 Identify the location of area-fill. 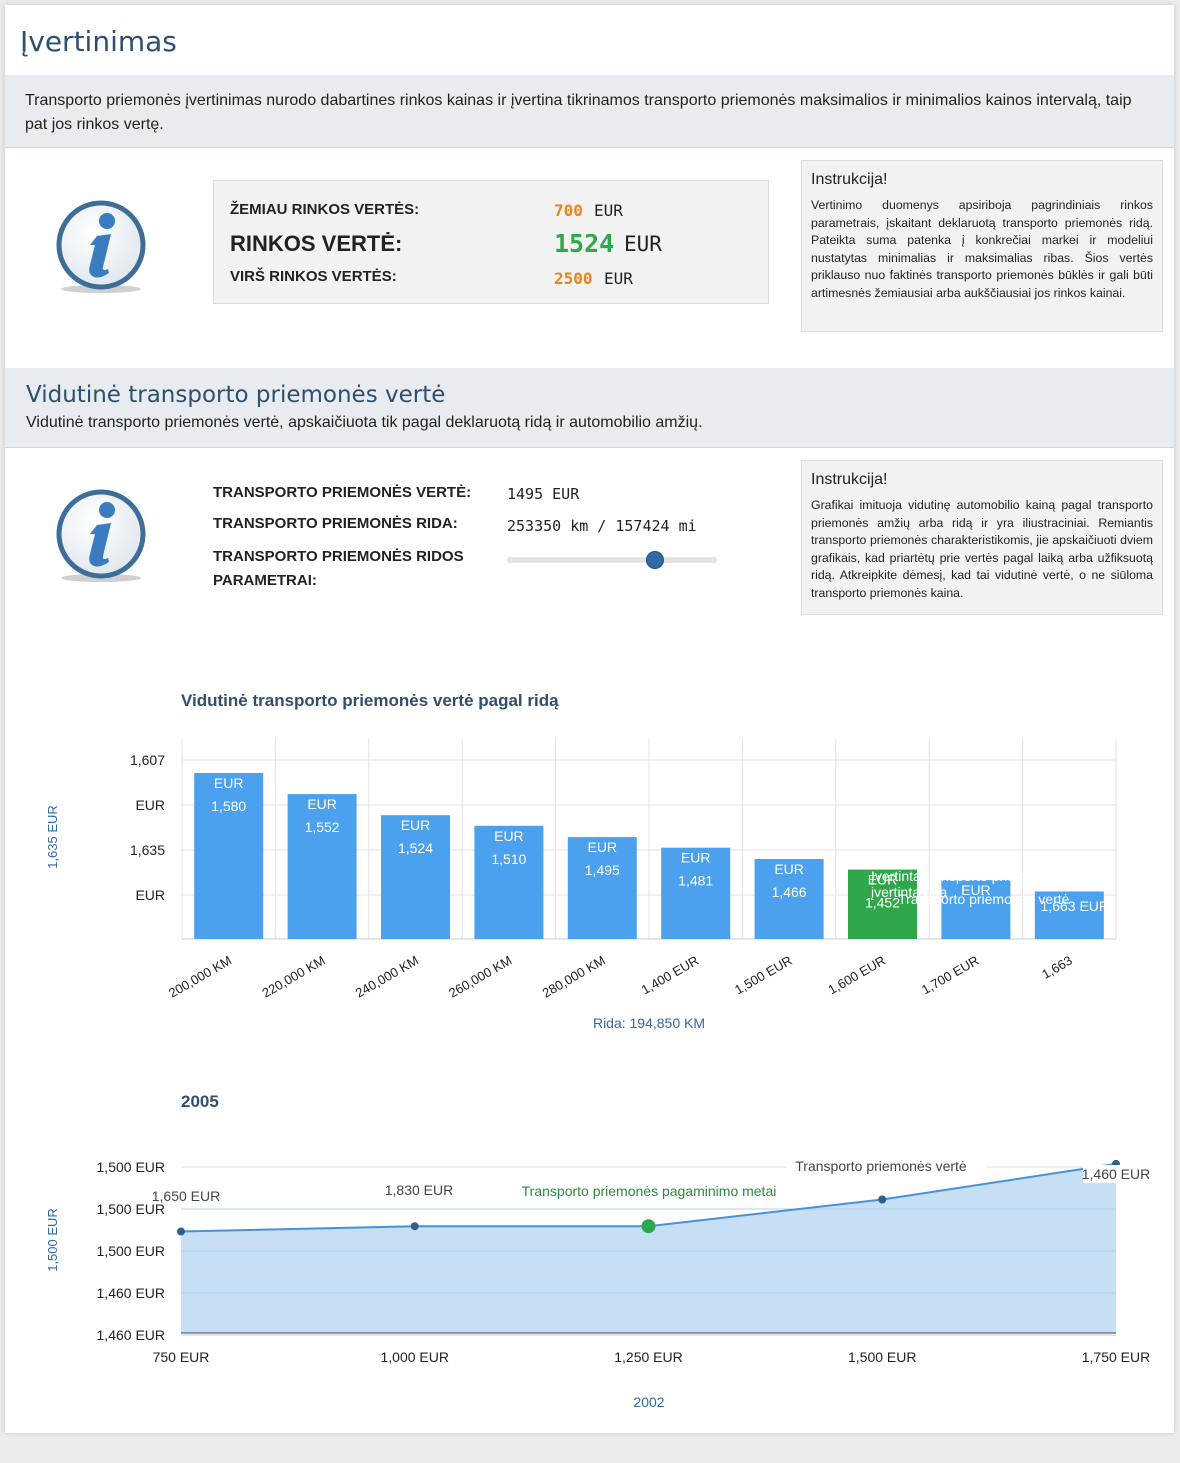
(648, 1248).